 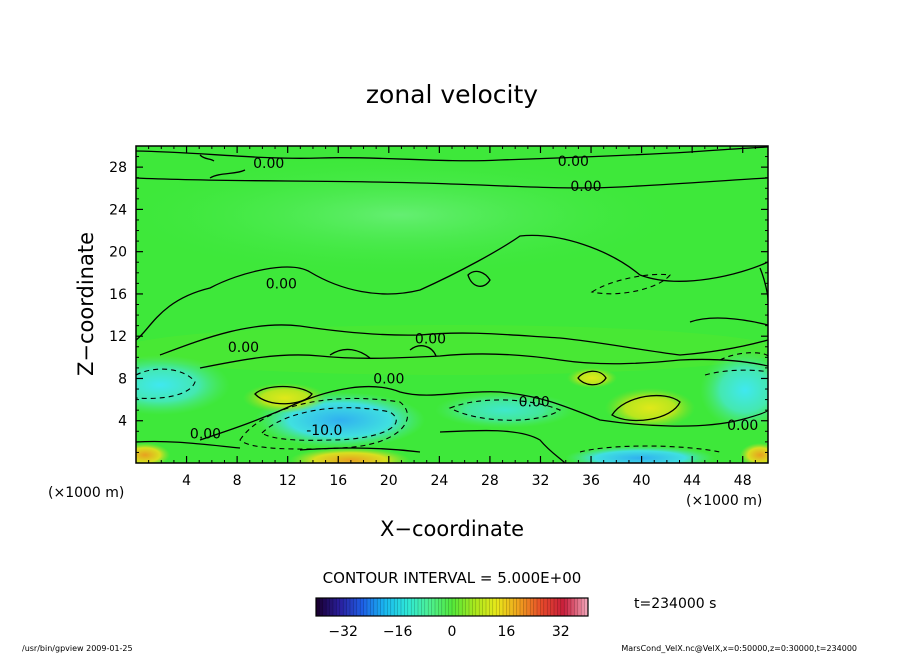 I want to click on contour-yellow-right, so click(x=646, y=408).